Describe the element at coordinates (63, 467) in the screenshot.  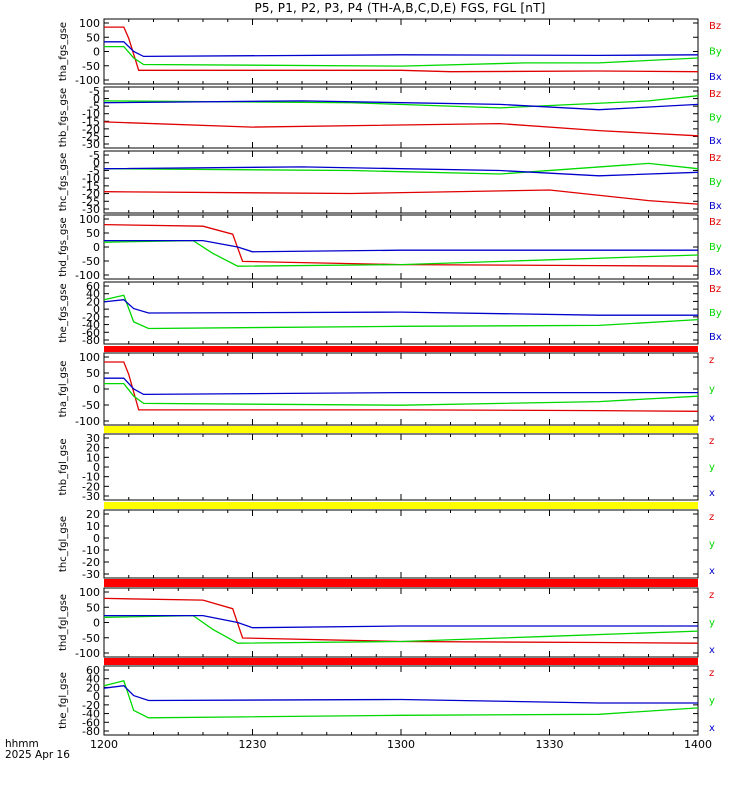
I see `y-axis-label: thb_fgl_gse` at that location.